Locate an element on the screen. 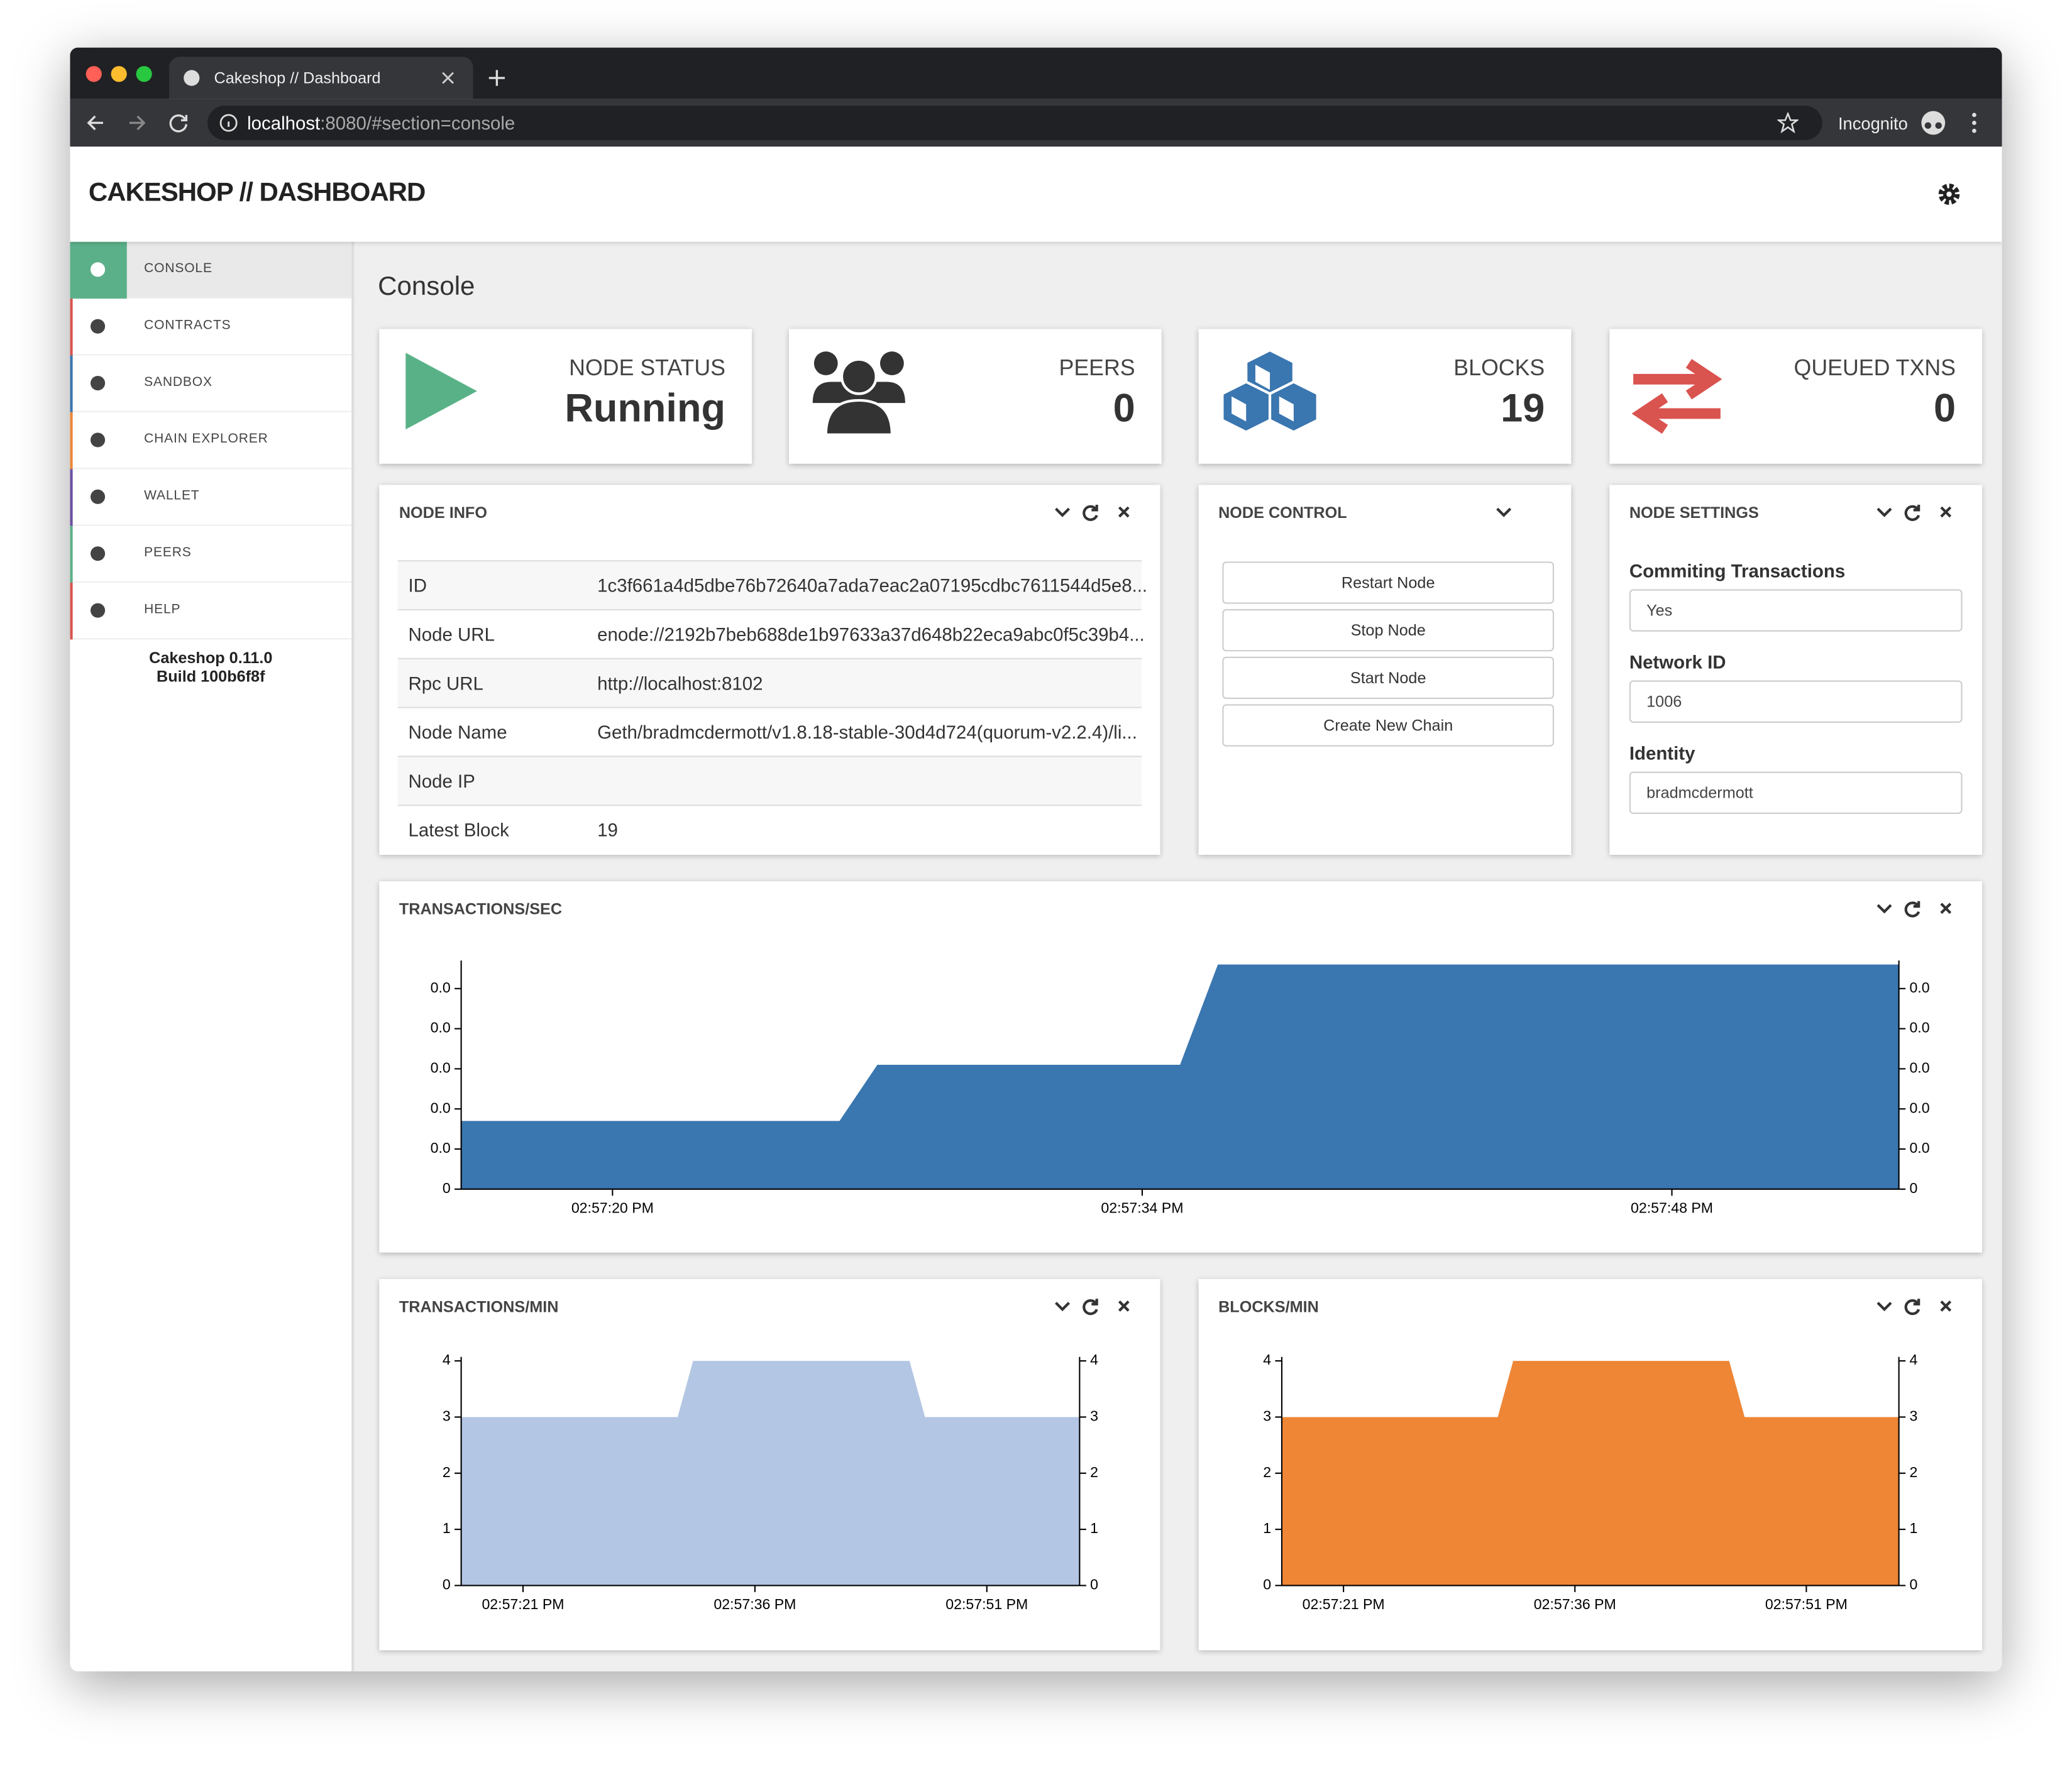 The height and width of the screenshot is (1765, 2072). close-dot is located at coordinates (93, 74).